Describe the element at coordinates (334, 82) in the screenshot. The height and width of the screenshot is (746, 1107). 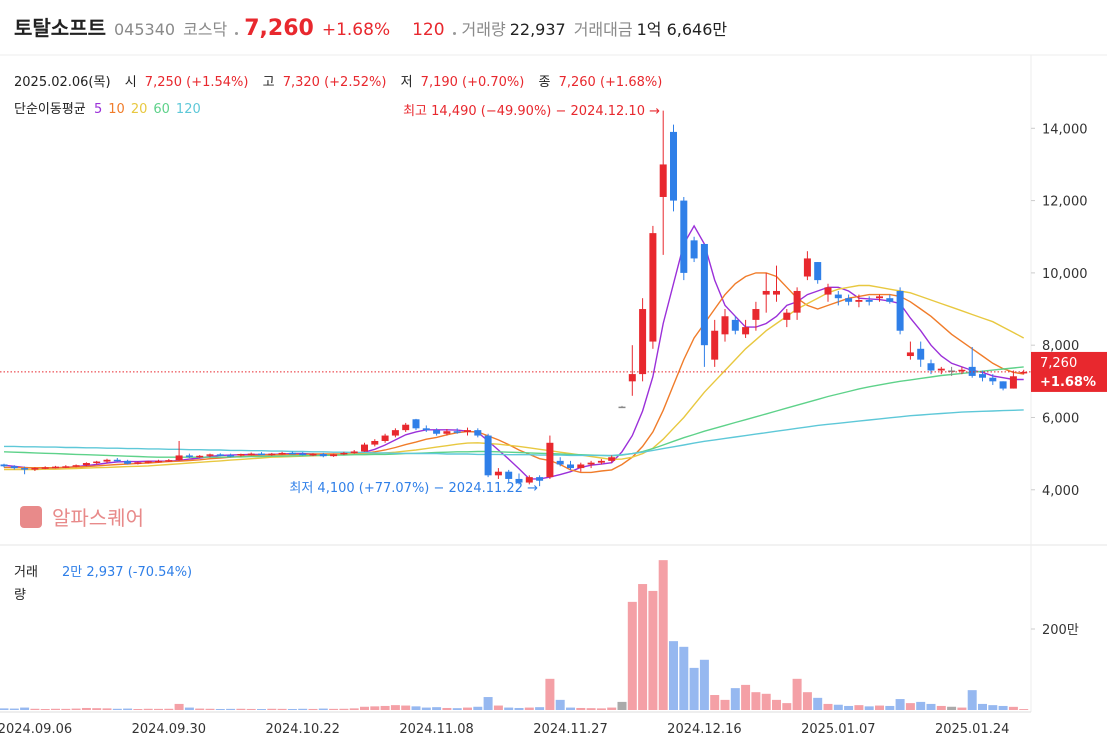
I see `high: 7,320 (+2.52%)` at that location.